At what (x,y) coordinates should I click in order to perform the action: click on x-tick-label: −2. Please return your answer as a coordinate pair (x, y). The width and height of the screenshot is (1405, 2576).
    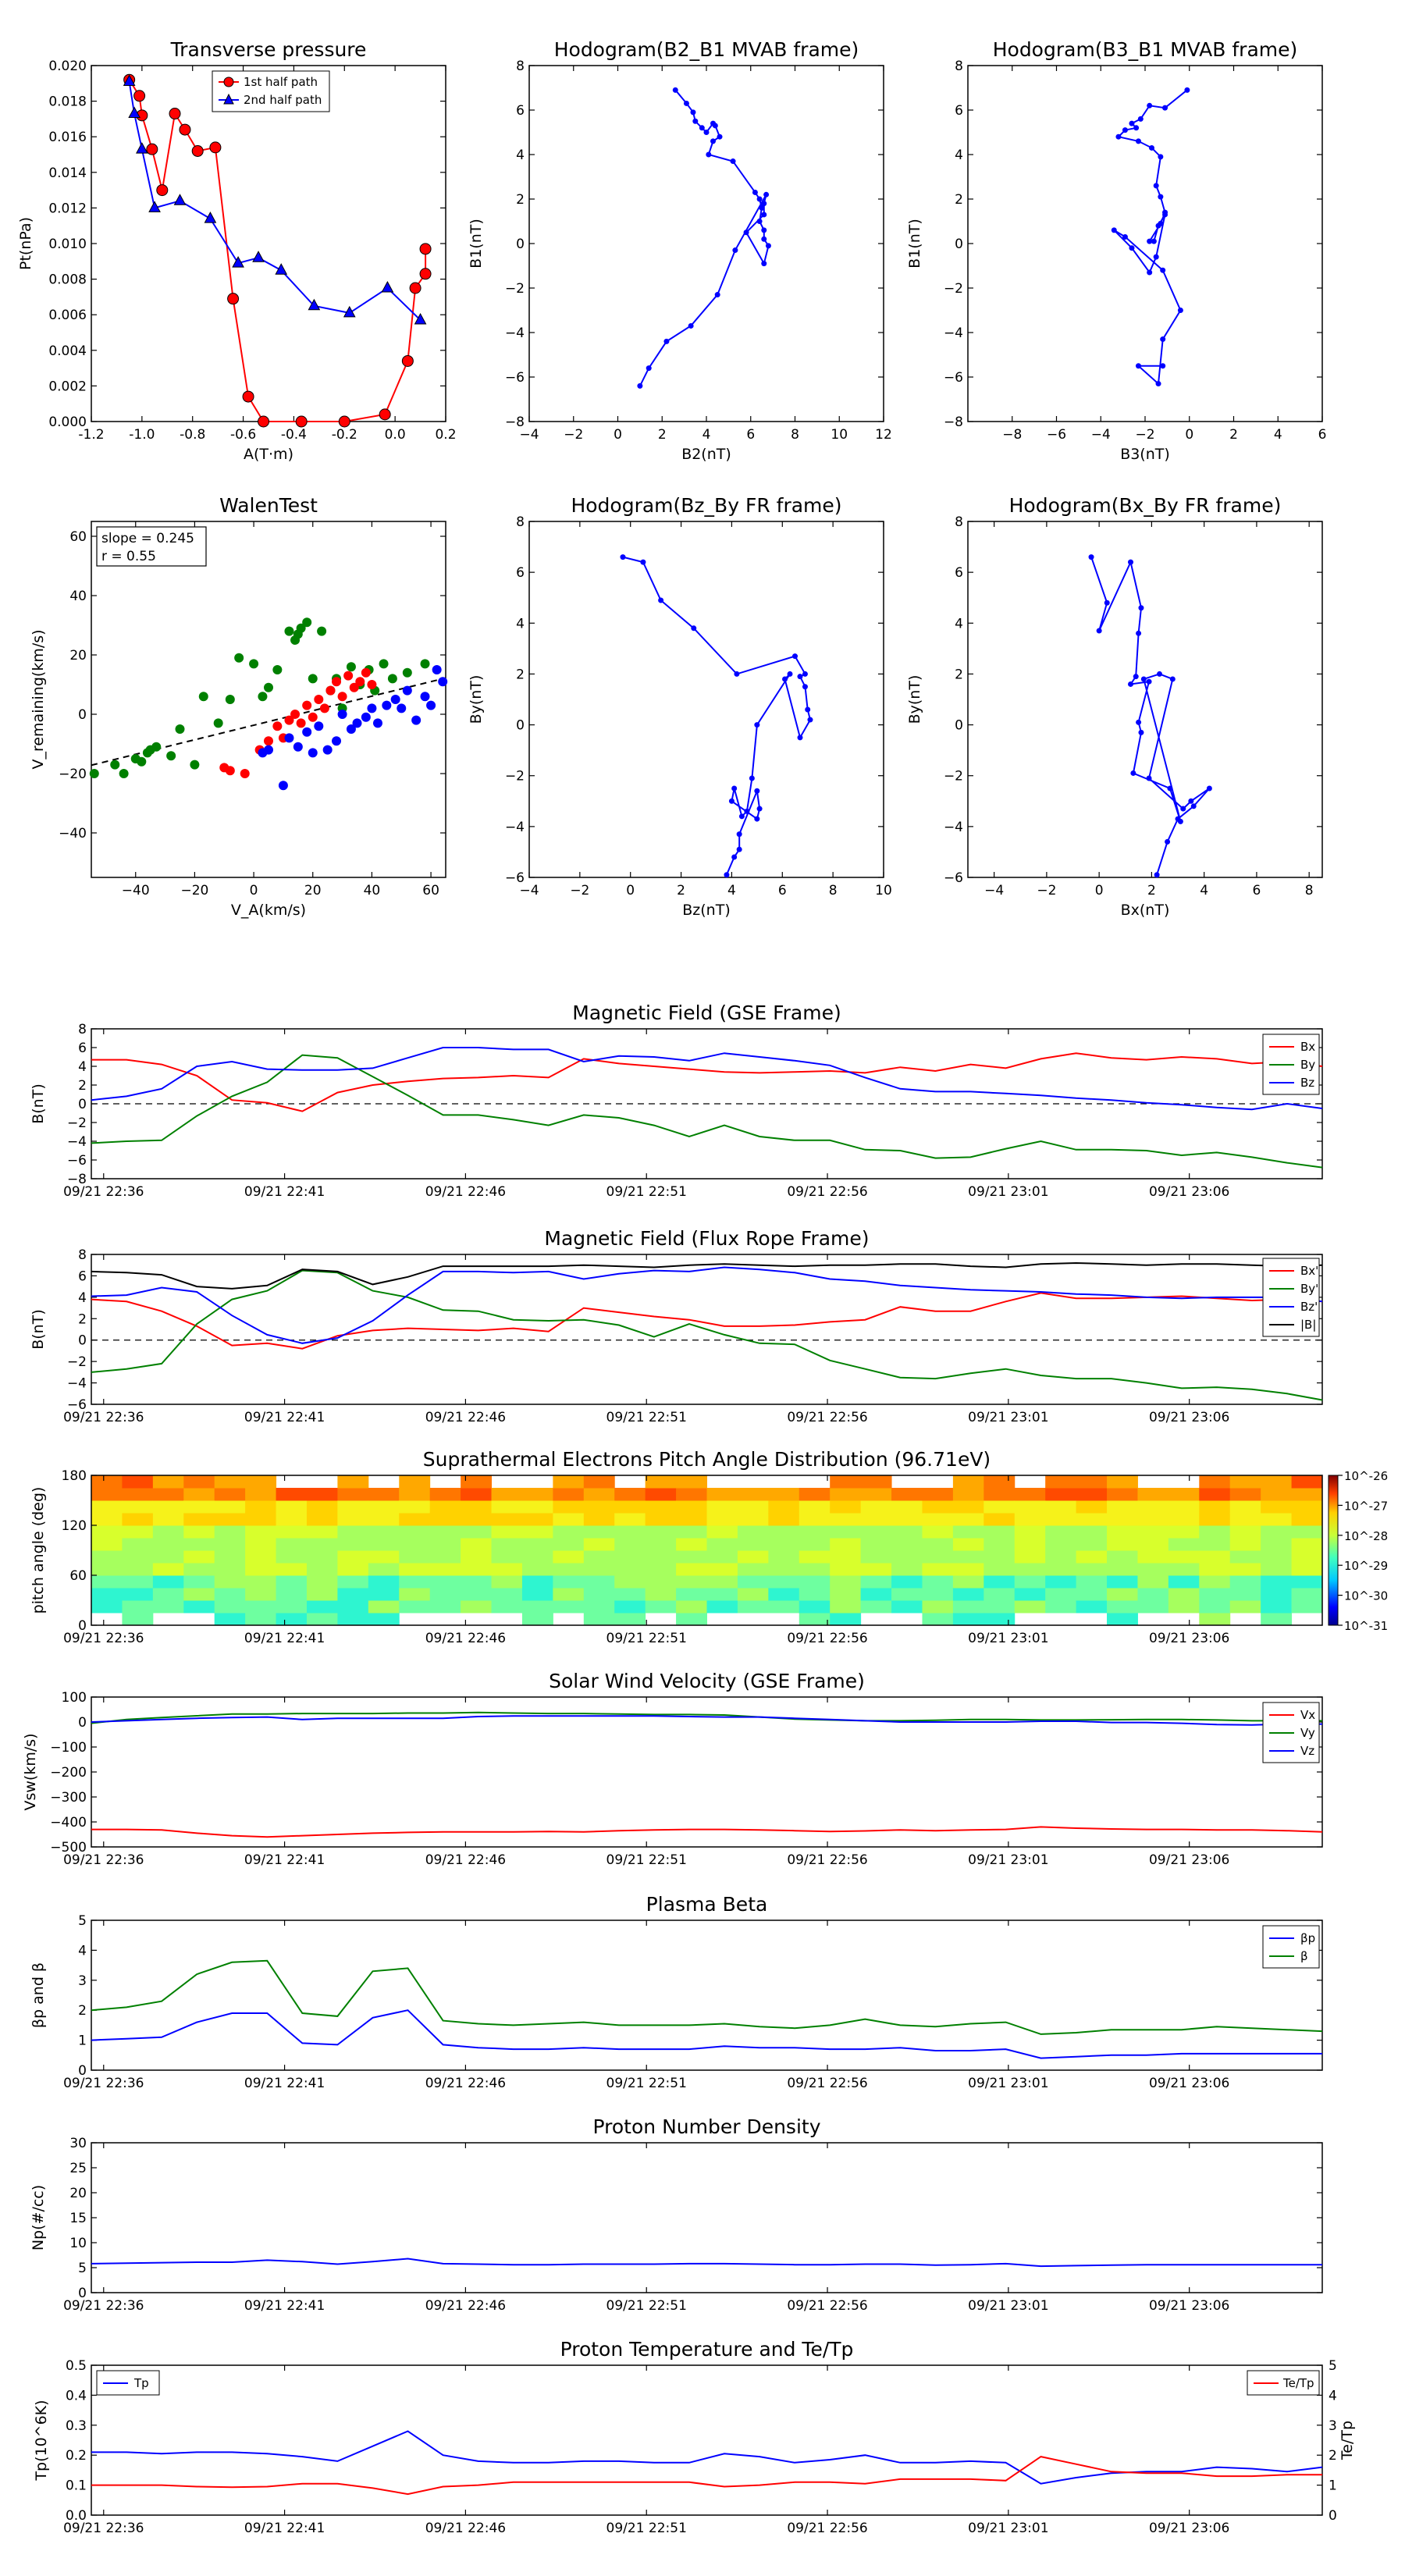
    Looking at the image, I should click on (579, 890).